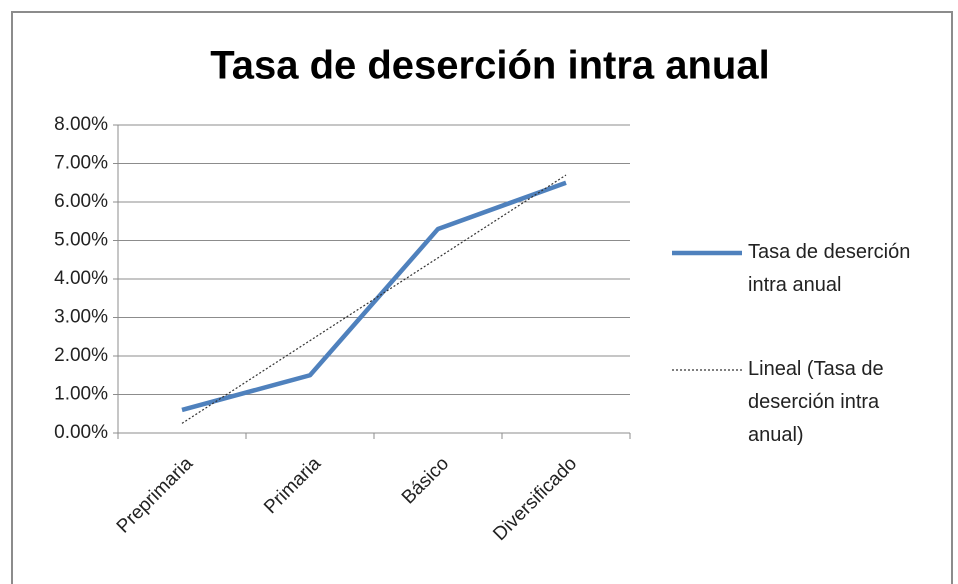 This screenshot has height=584, width=958. Describe the element at coordinates (81, 124) in the screenshot. I see `y-tick-label: 8.00%` at that location.